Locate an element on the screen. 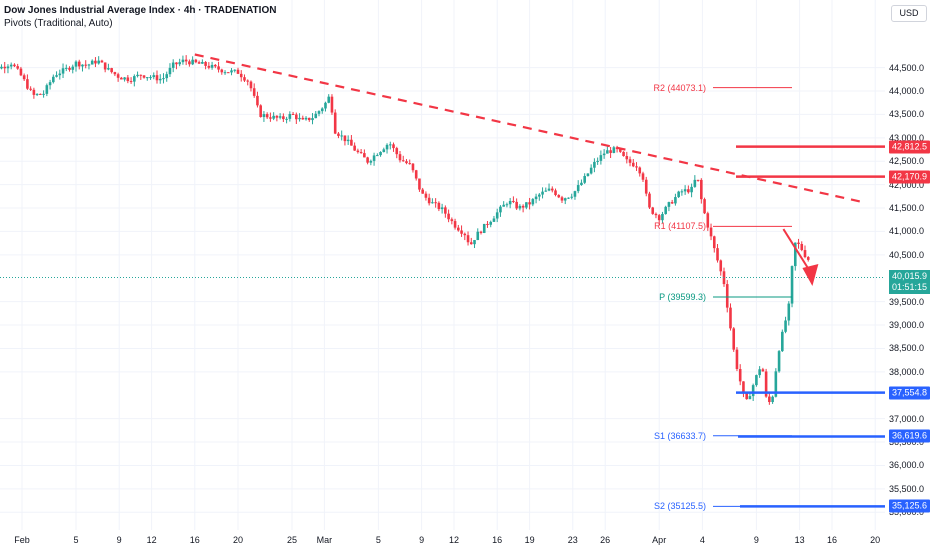 The height and width of the screenshot is (550, 932). time-tick-label: 13 is located at coordinates (799, 540).